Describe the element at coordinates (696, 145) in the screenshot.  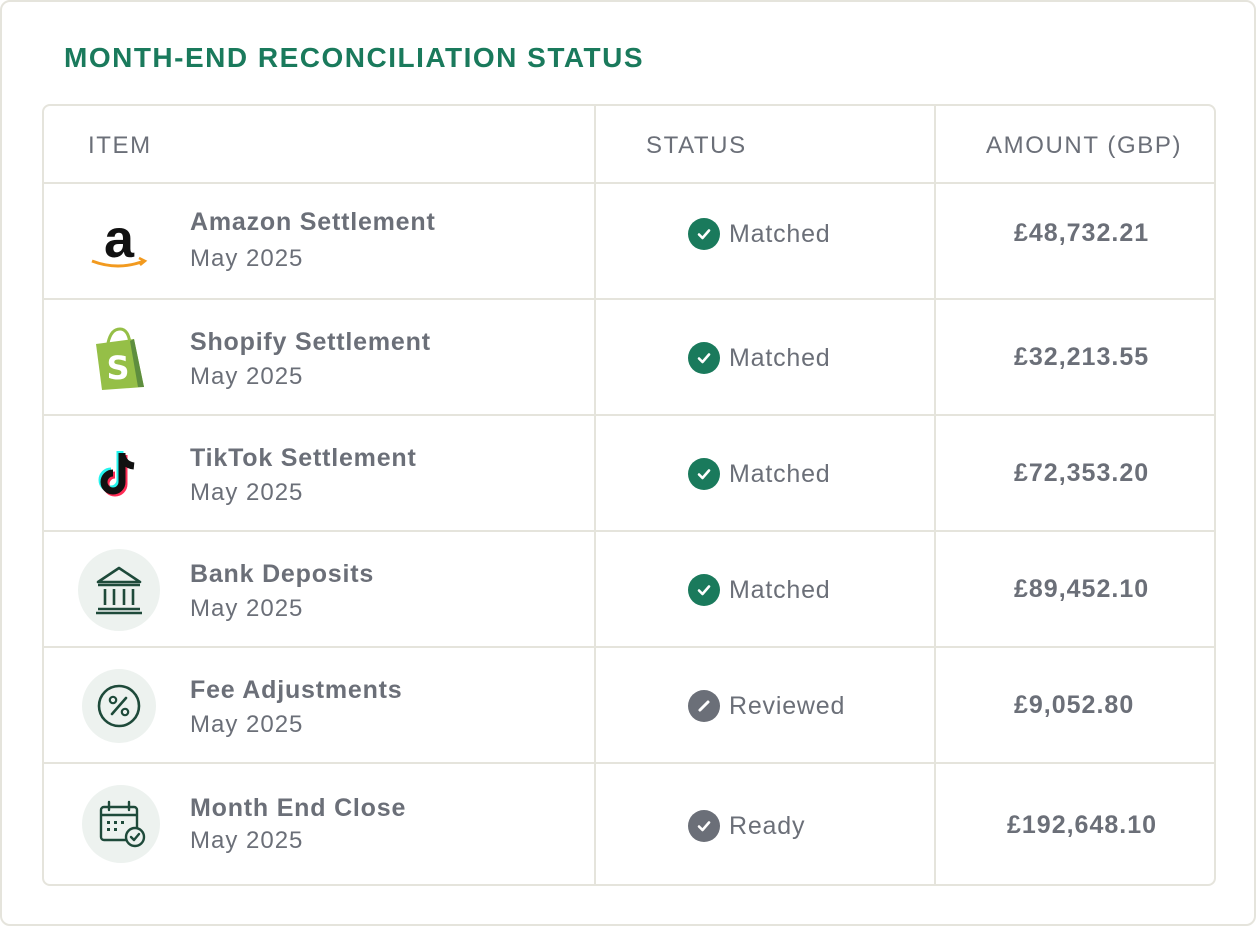
I see `column-header-status: STATUS` at that location.